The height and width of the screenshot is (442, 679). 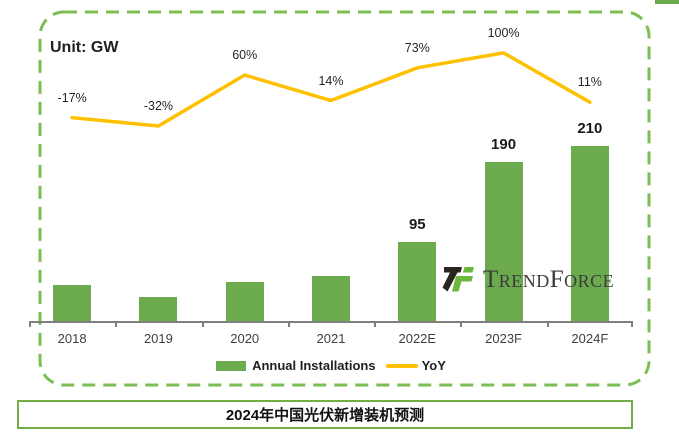 I want to click on x-axis-line, so click(x=331, y=322).